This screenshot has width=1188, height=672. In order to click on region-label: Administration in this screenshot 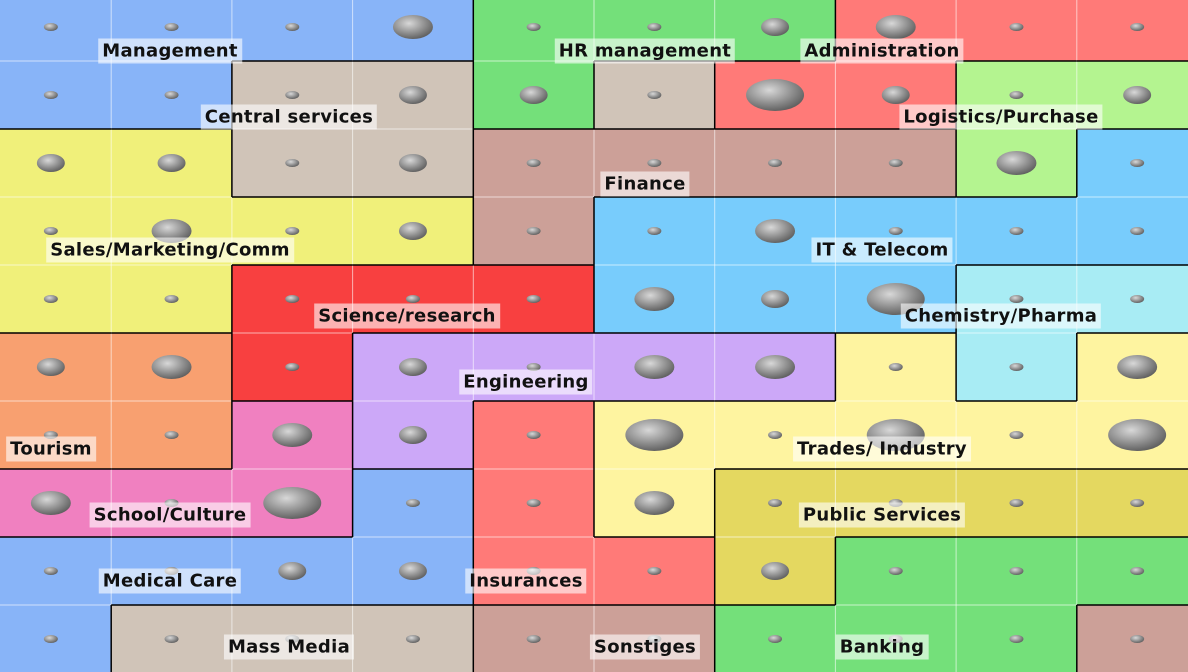, I will do `click(882, 51)`.